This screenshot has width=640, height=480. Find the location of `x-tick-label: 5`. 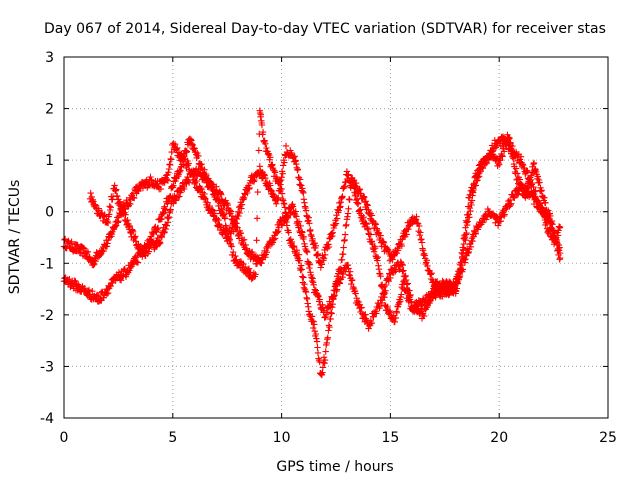

x-tick-label: 5 is located at coordinates (172, 438).